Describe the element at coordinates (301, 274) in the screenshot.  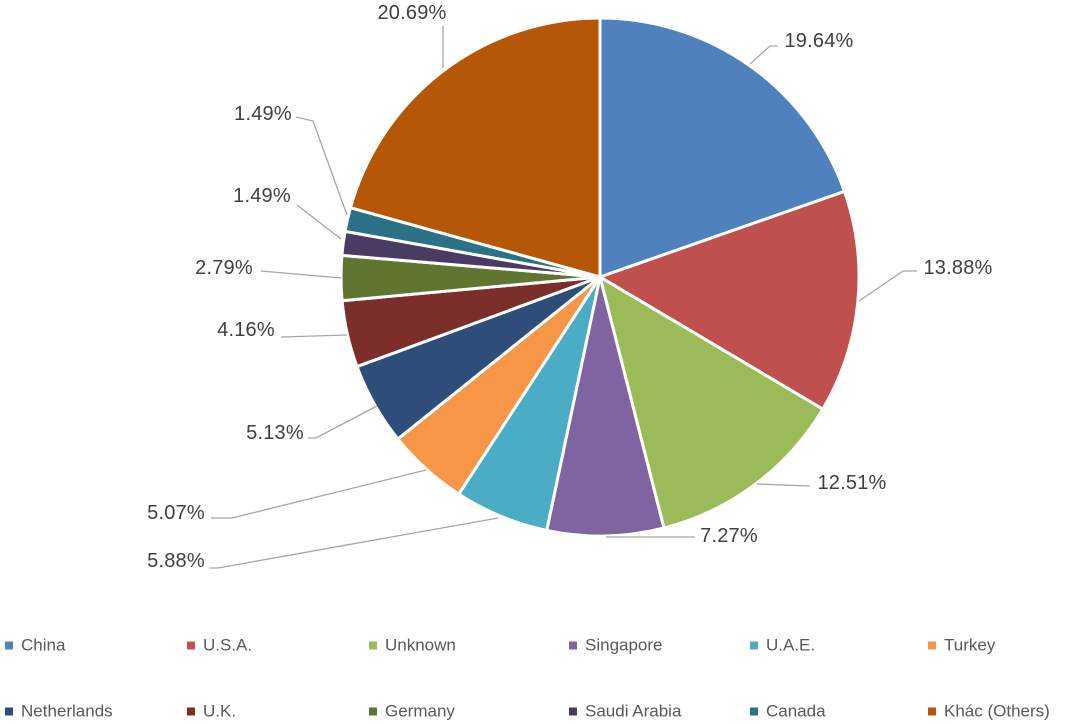
I see `leader-line-germany` at that location.